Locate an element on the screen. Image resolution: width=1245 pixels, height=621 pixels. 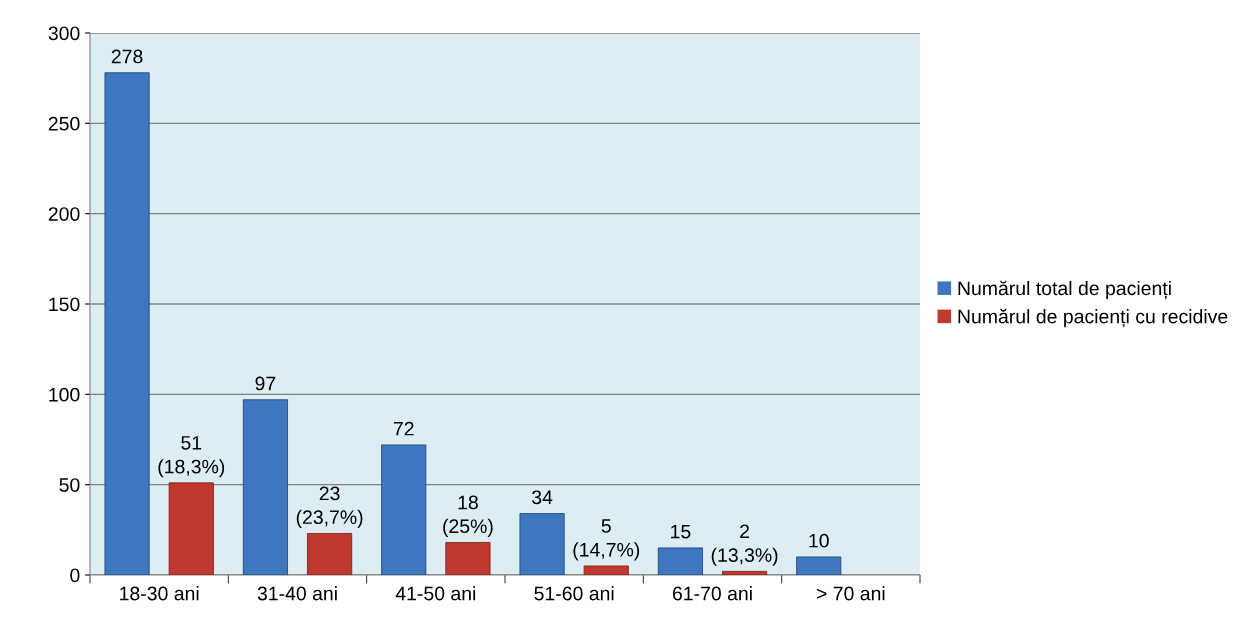
x-tick-label: 51-60 ani is located at coordinates (574, 593).